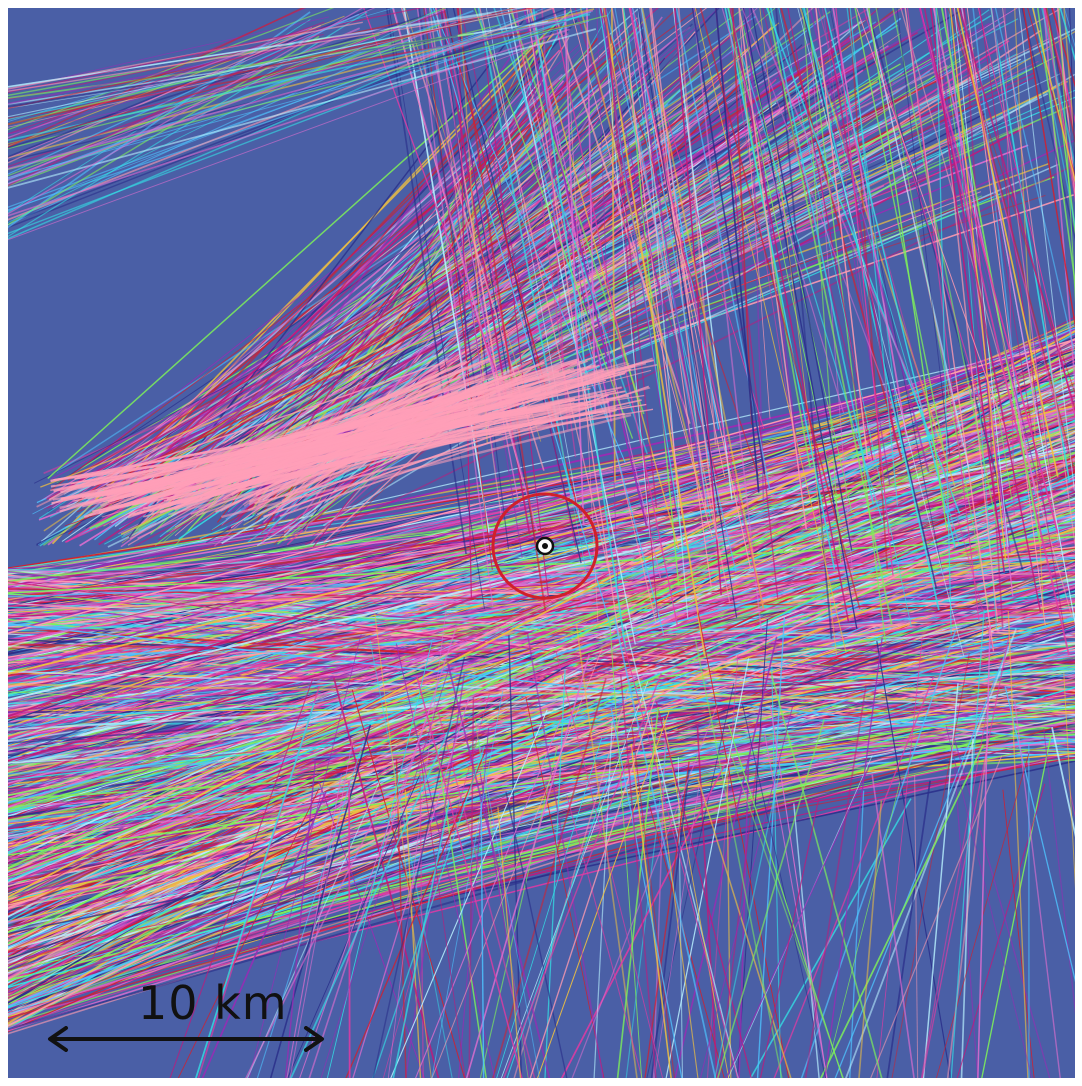 This screenshot has width=1082, height=1086. I want to click on target-dot-center, so click(545, 546).